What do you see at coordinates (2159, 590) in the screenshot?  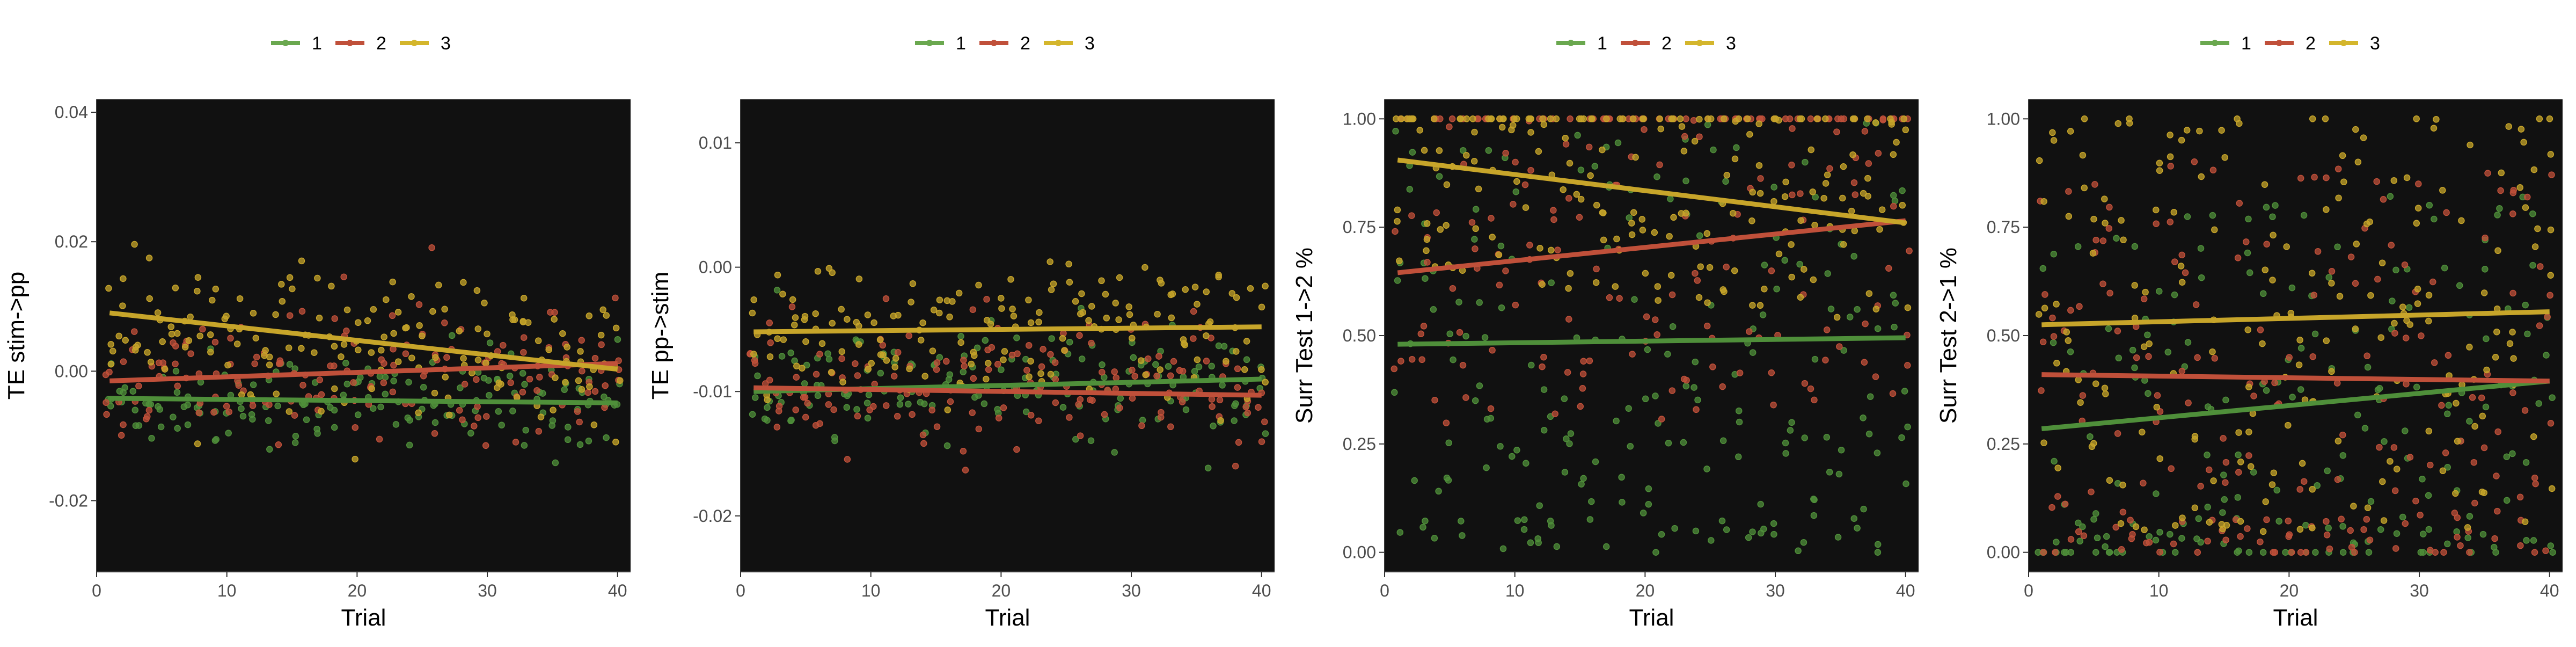 I see `x-tick-label: 10` at bounding box center [2159, 590].